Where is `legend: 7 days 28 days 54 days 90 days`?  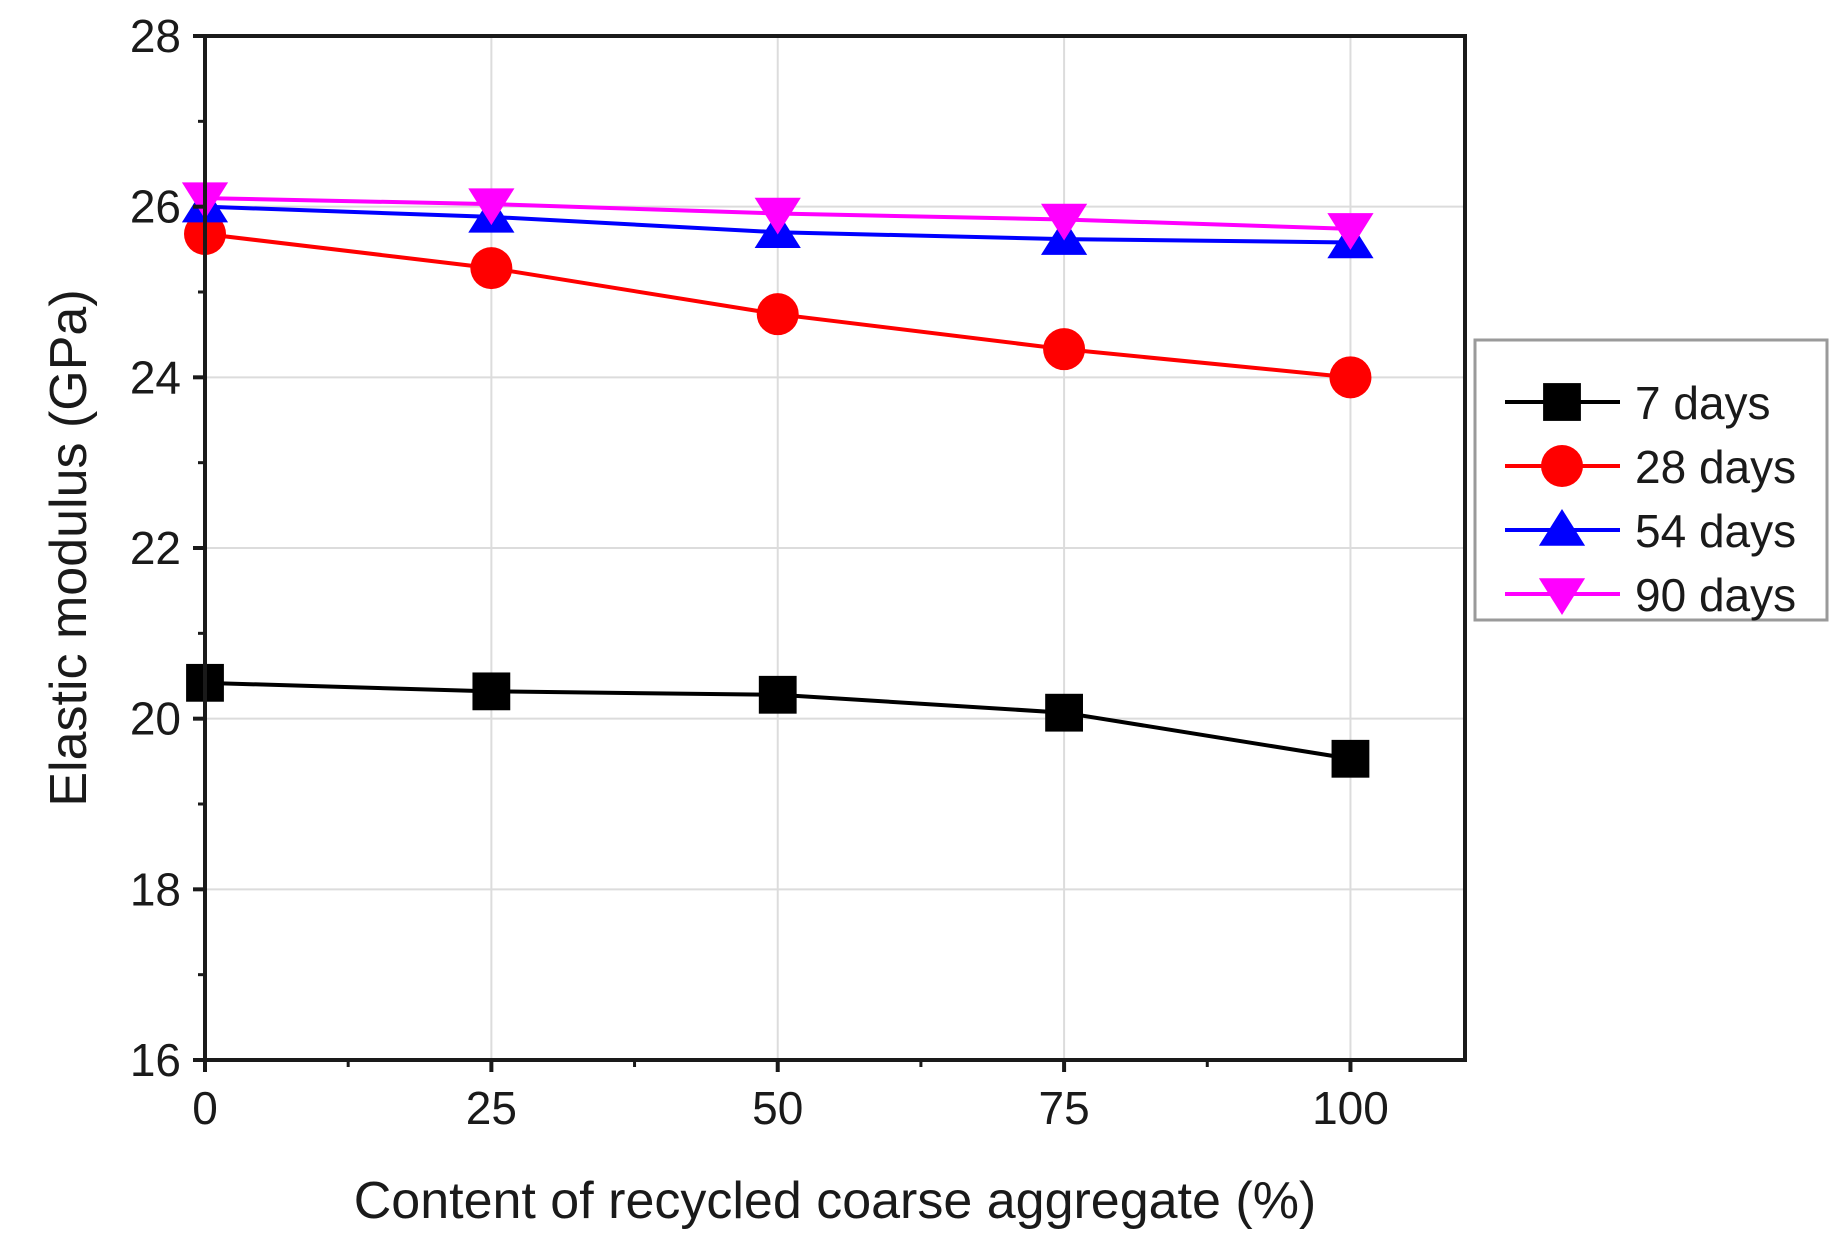
legend: 7 days 28 days 54 days 90 days is located at coordinates (1651, 480).